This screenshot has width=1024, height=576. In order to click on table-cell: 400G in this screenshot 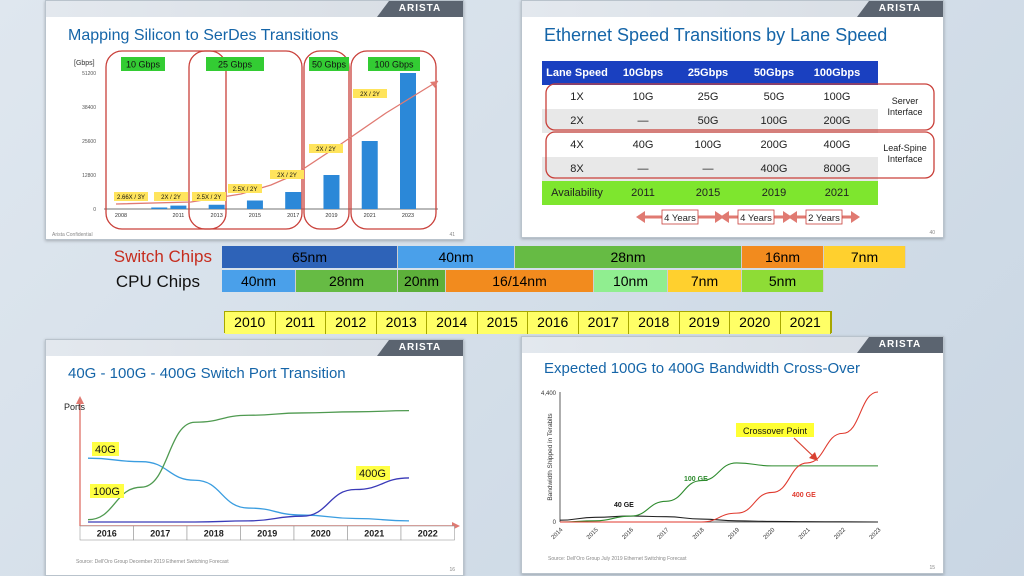, I will do `click(774, 169)`.